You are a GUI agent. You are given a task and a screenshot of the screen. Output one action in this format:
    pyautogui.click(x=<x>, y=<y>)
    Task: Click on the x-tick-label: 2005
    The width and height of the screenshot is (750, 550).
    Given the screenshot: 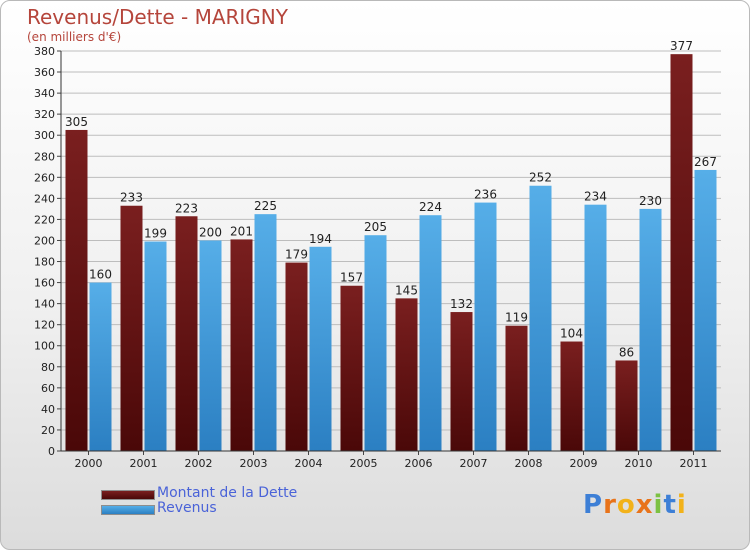 What is the action you would take?
    pyautogui.click(x=364, y=463)
    